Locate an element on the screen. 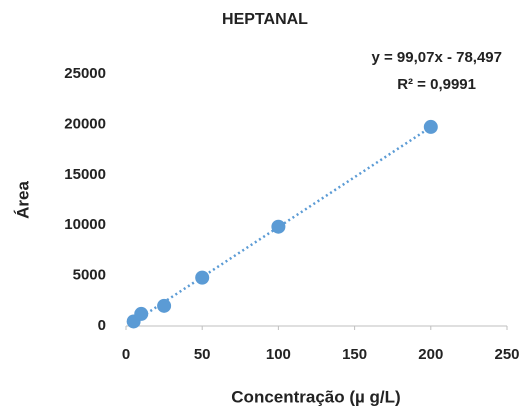 The image size is (530, 414). y-tick-label: 20000 is located at coordinates (85, 123).